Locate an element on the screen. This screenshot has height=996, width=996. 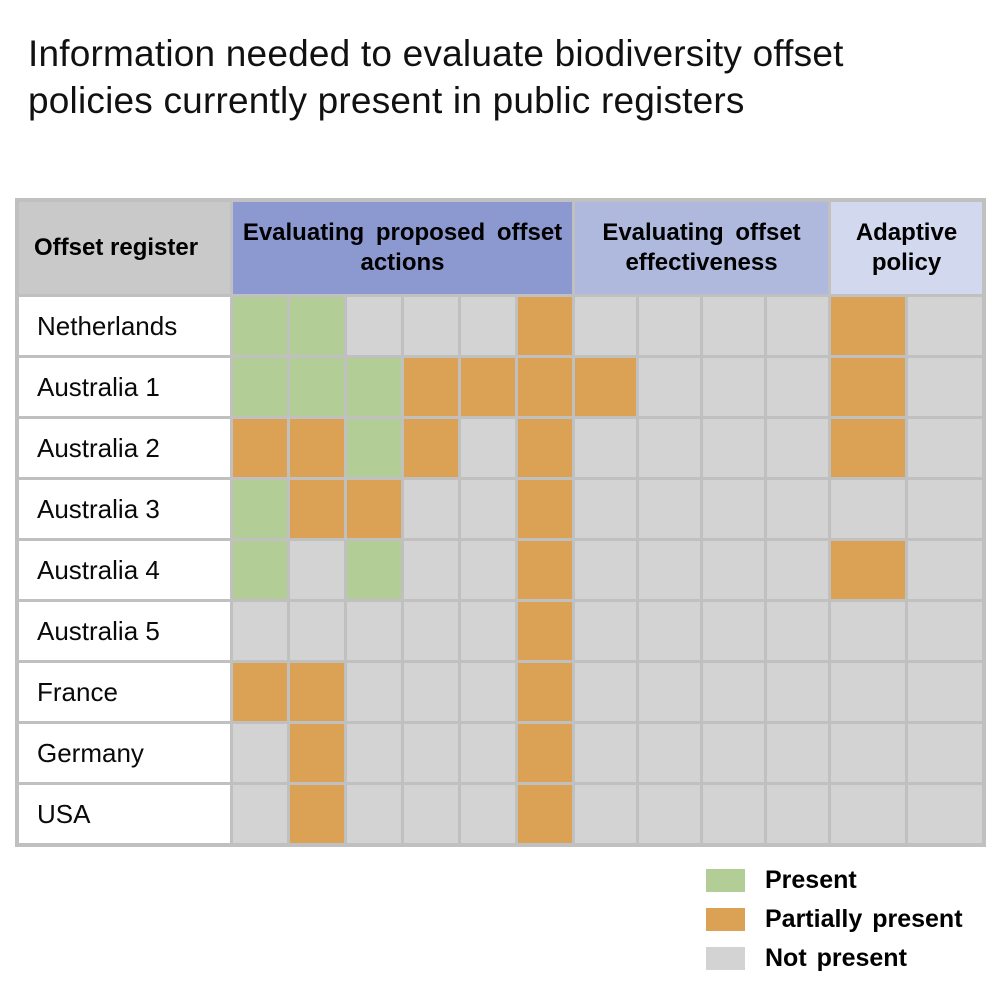
column-group-header-proposed-actions: Evaluating proposed offset actions is located at coordinates (402, 248).